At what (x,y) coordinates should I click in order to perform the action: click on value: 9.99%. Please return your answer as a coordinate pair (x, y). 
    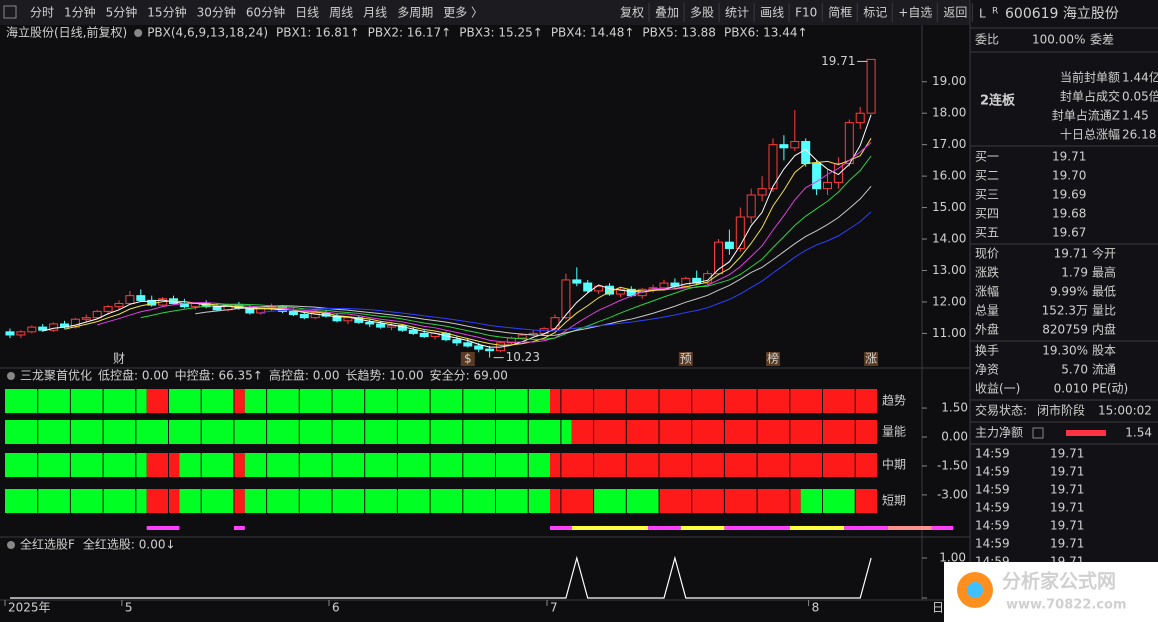
    Looking at the image, I should click on (1069, 292).